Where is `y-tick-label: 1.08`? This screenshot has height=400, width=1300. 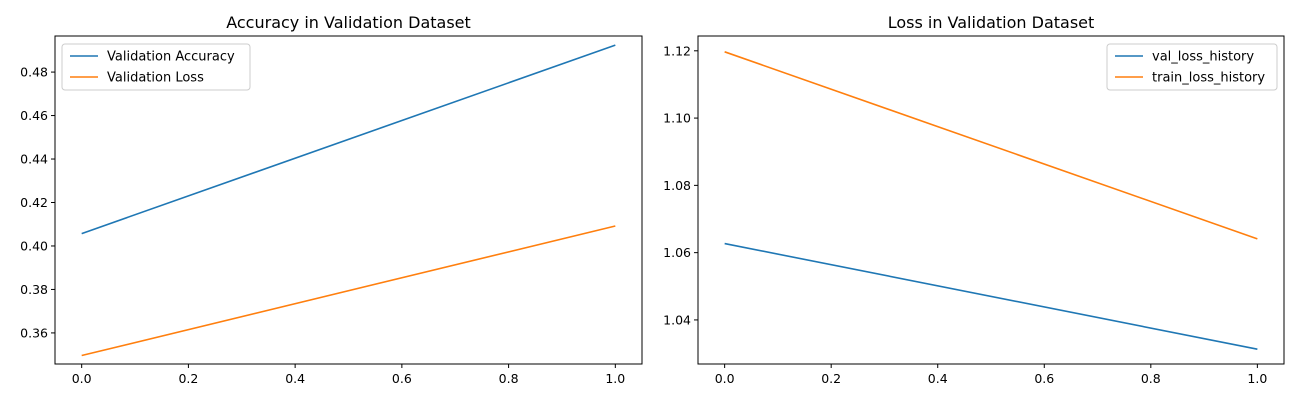
y-tick-label: 1.08 is located at coordinates (677, 185).